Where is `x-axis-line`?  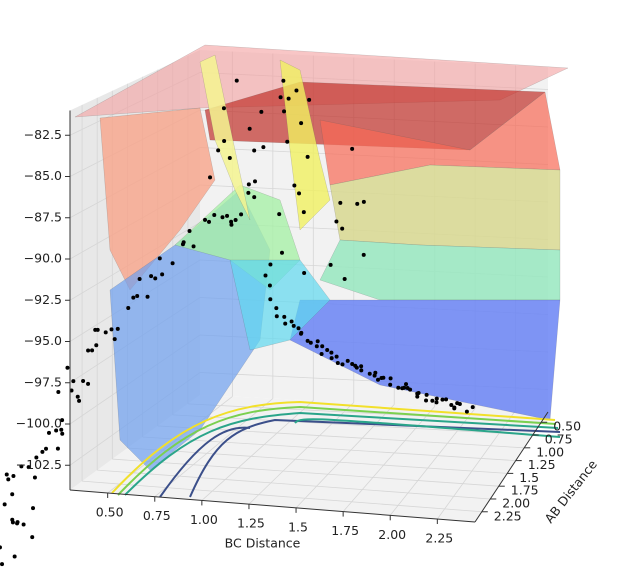
x-axis-line is located at coordinates (272, 506).